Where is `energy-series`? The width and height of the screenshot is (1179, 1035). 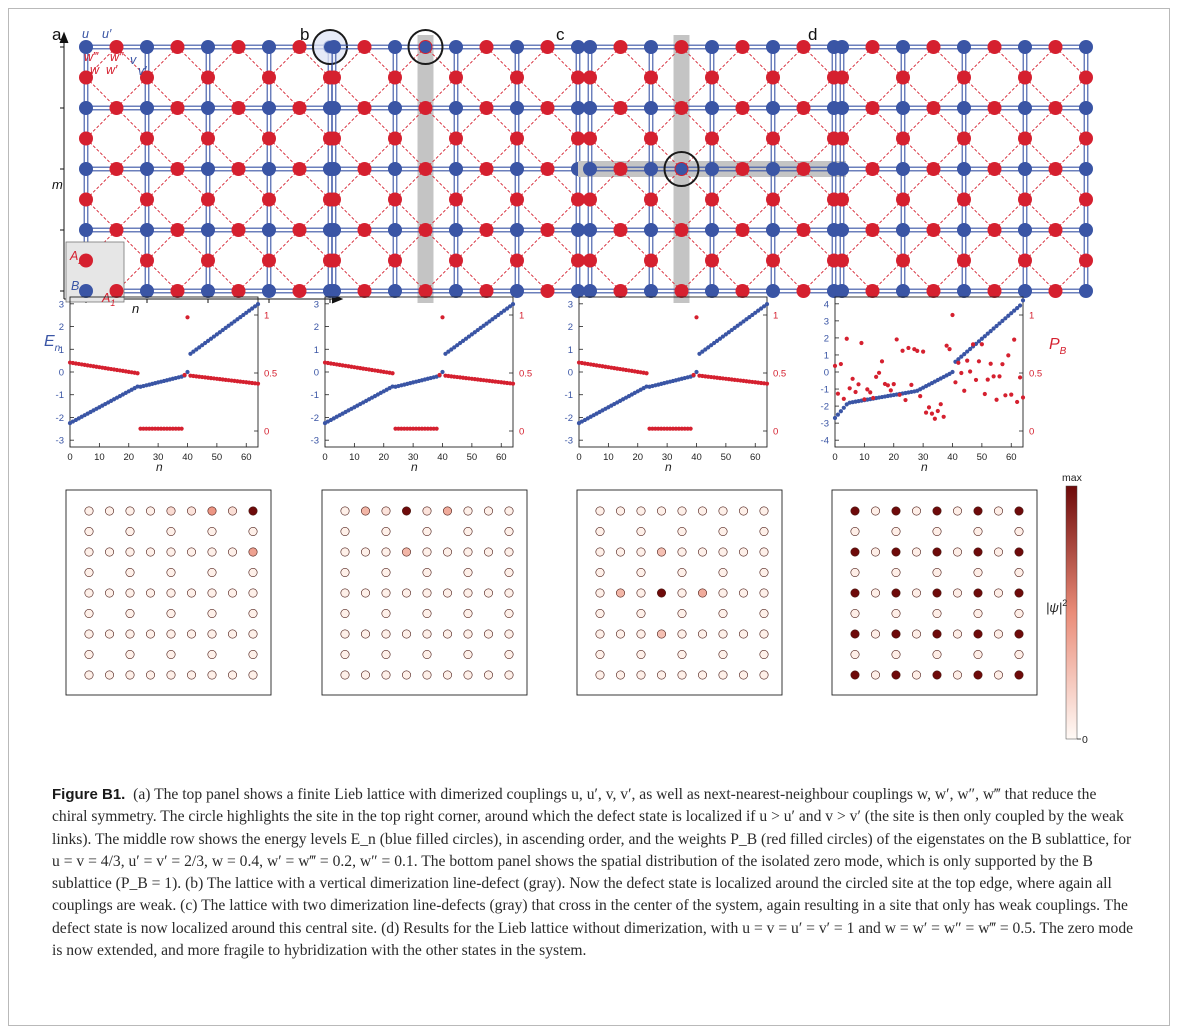
energy-series is located at coordinates (673, 364).